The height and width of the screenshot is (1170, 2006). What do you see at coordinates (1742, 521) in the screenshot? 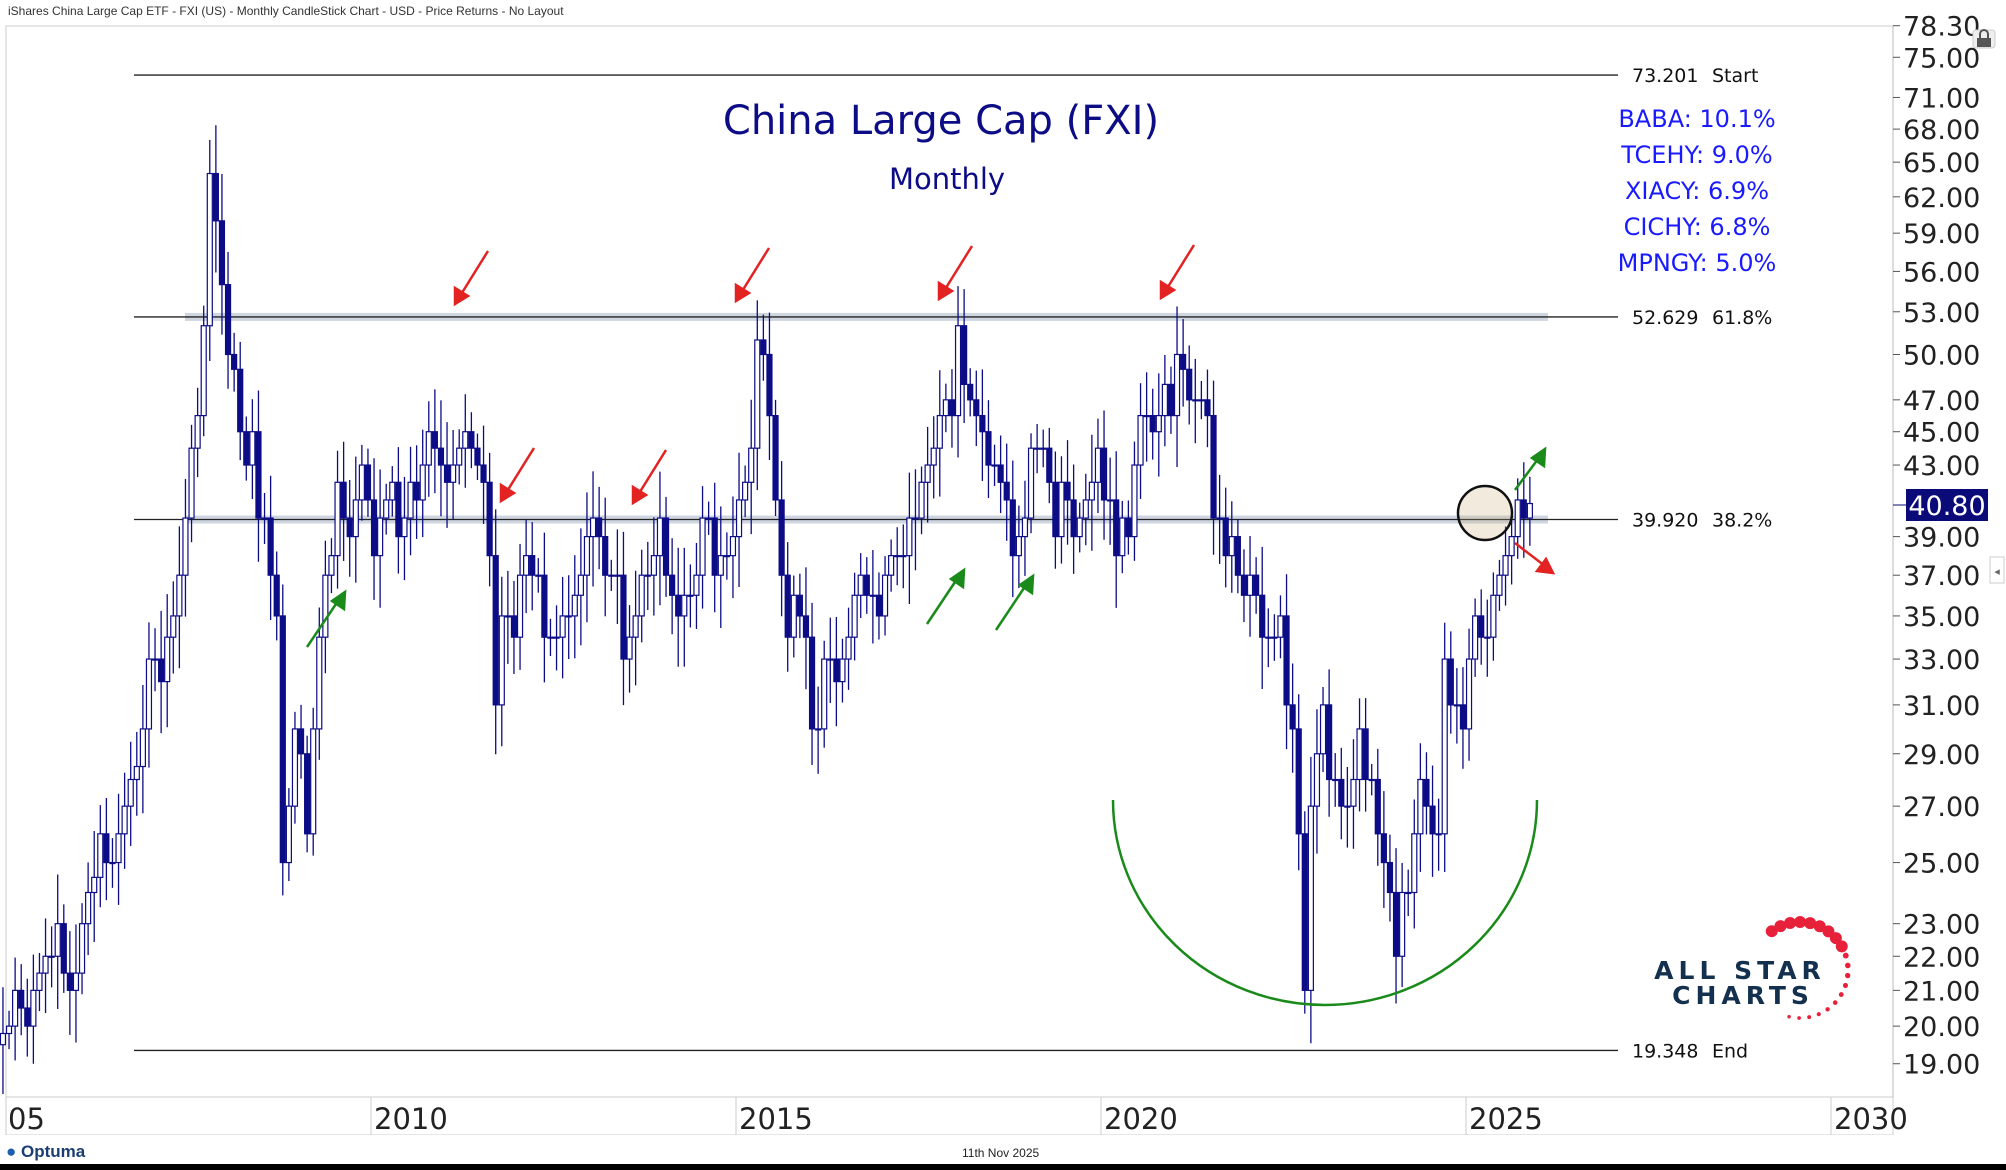
I see `level-label: 38.2%` at bounding box center [1742, 521].